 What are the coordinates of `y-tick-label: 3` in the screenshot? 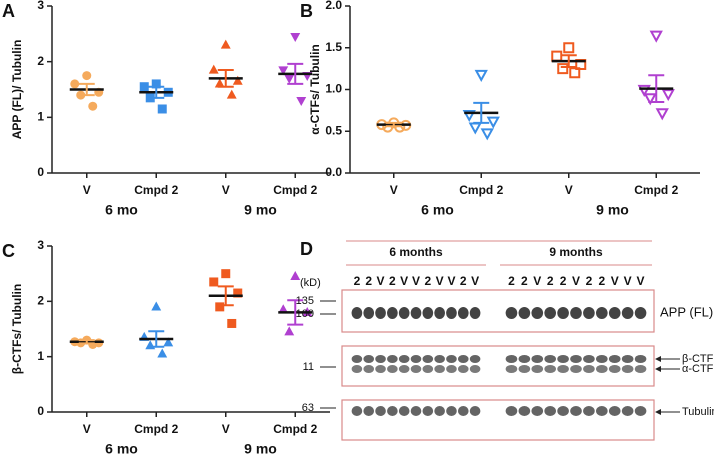 It's located at (40, 6).